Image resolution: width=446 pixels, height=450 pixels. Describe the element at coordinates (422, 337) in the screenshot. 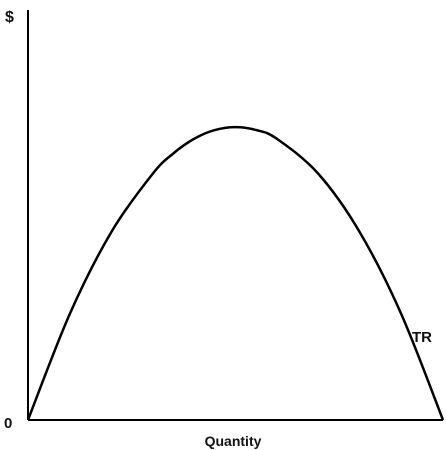

I see `series-label-tr: TR` at that location.